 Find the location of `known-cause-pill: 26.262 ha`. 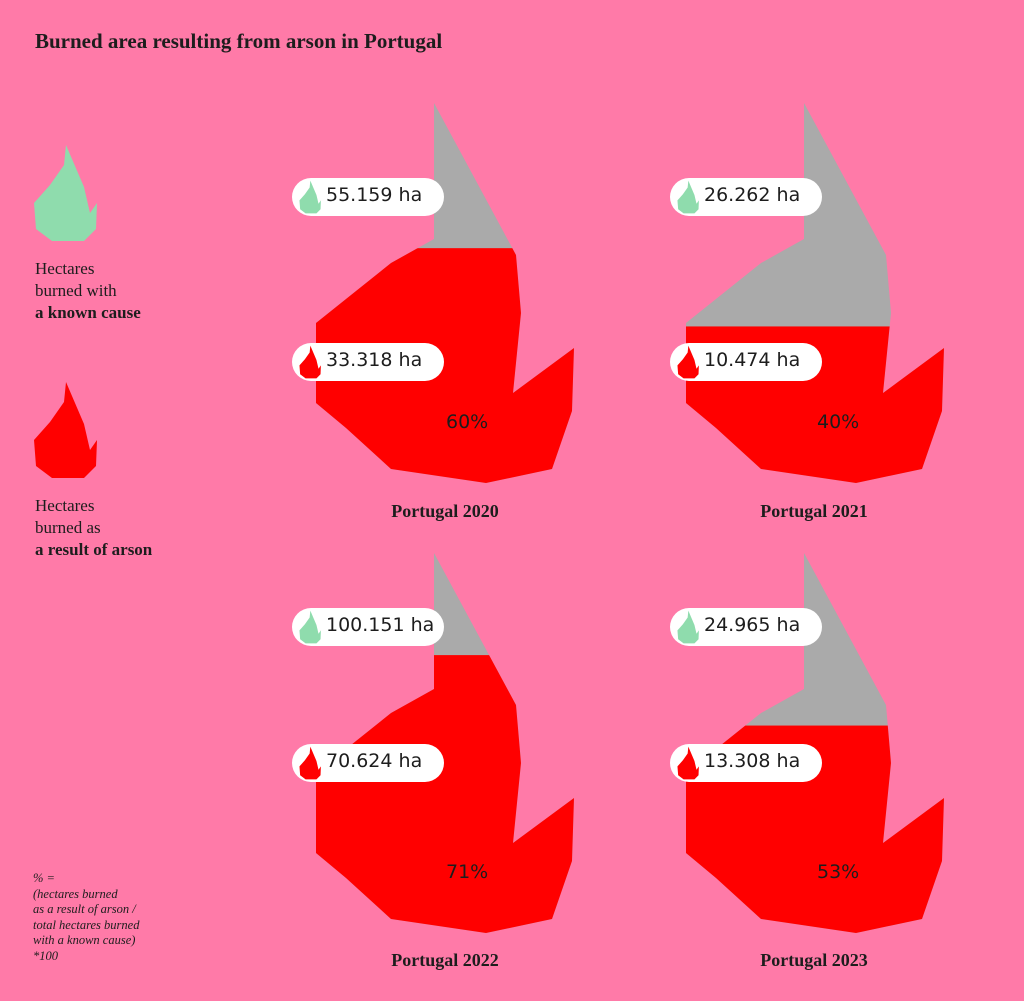

known-cause-pill: 26.262 ha is located at coordinates (746, 197).